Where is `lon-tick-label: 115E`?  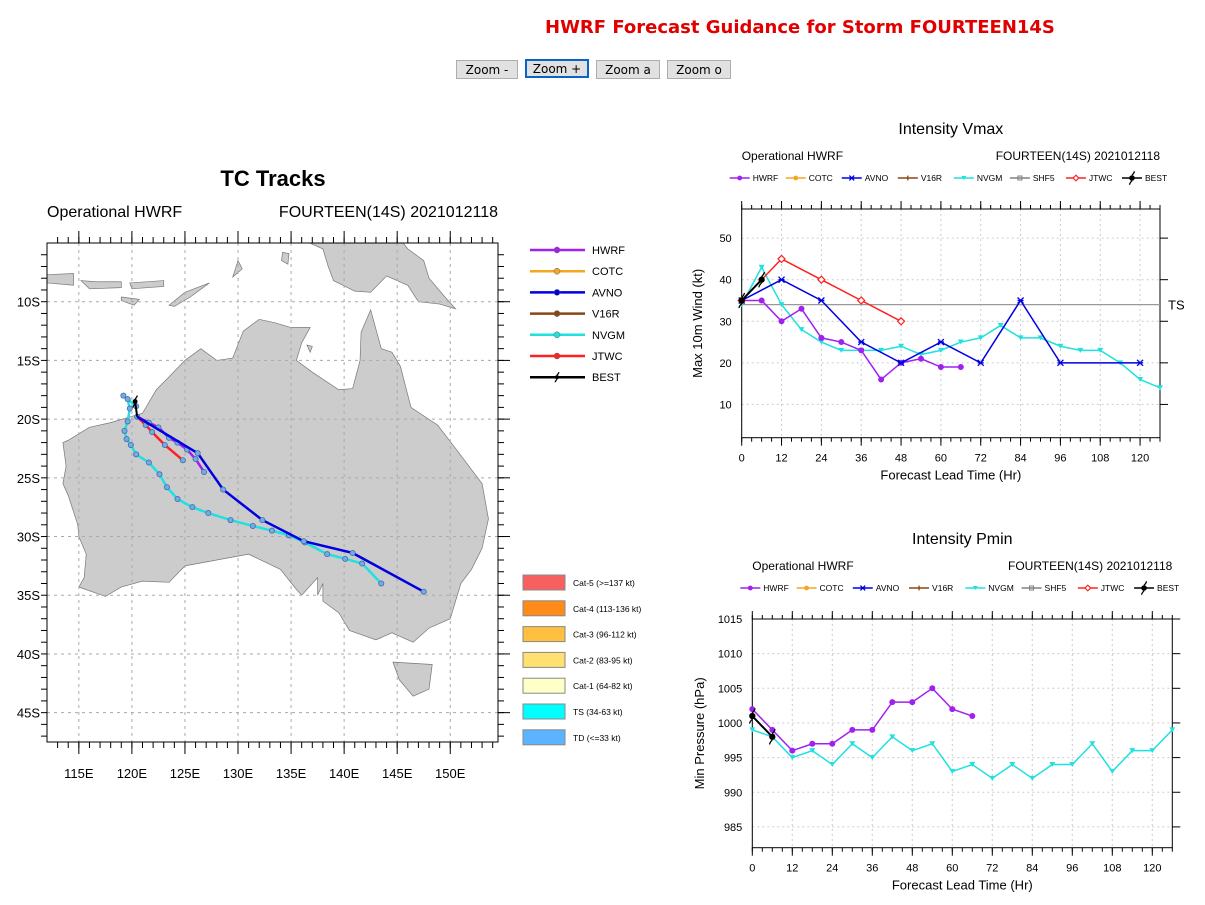
lon-tick-label: 115E is located at coordinates (79, 773).